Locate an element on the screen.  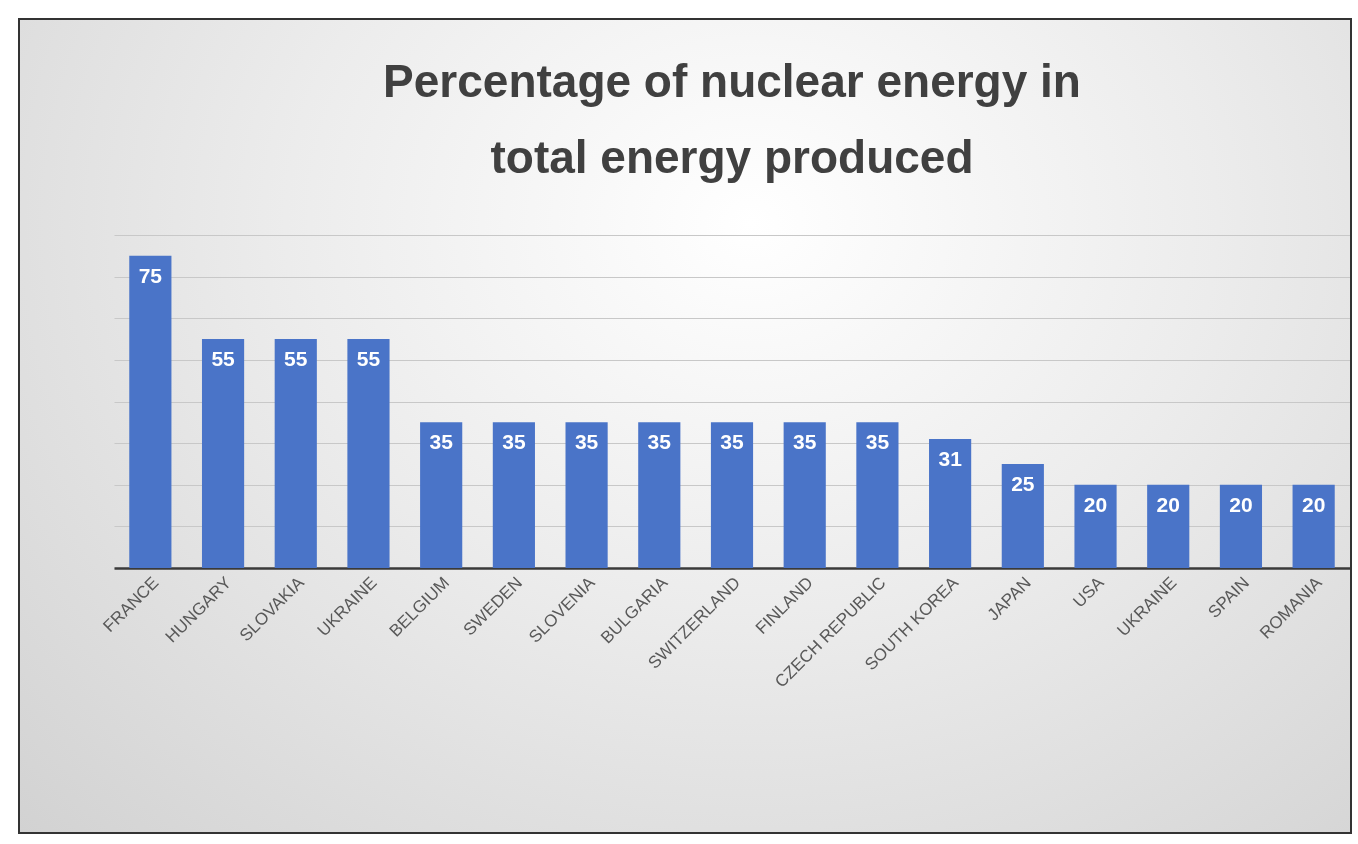
data-label: 25 is located at coordinates (1023, 483).